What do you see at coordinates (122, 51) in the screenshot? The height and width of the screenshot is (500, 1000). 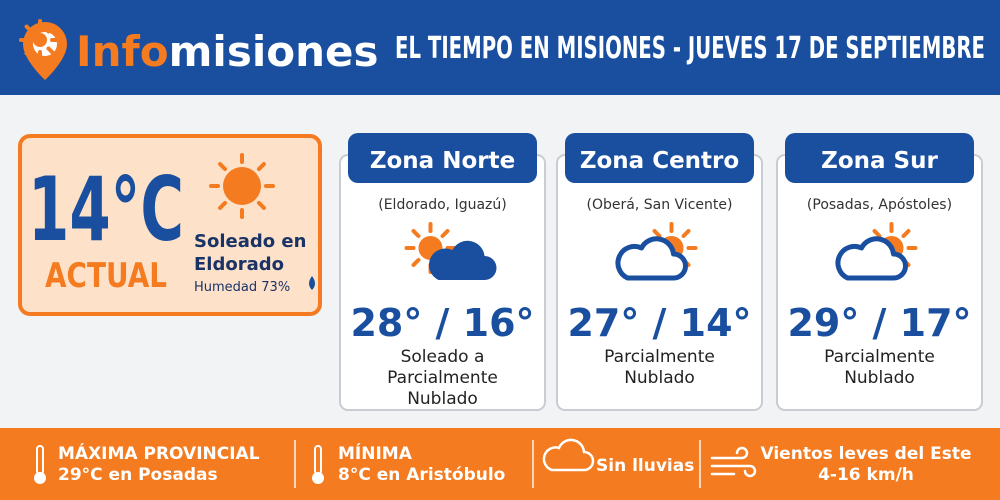 I see `logo-part: Info` at bounding box center [122, 51].